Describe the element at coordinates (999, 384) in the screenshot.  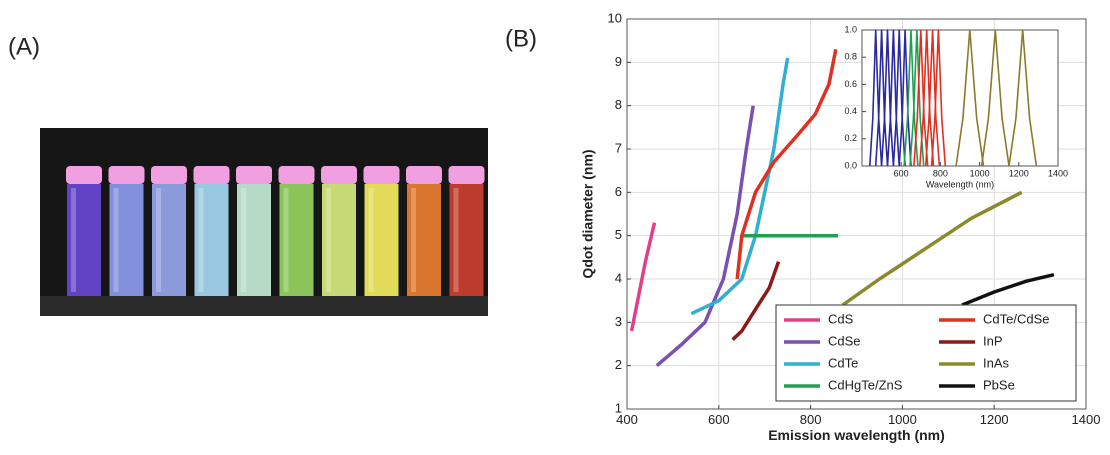
I see `legend-label: PbSe` at that location.